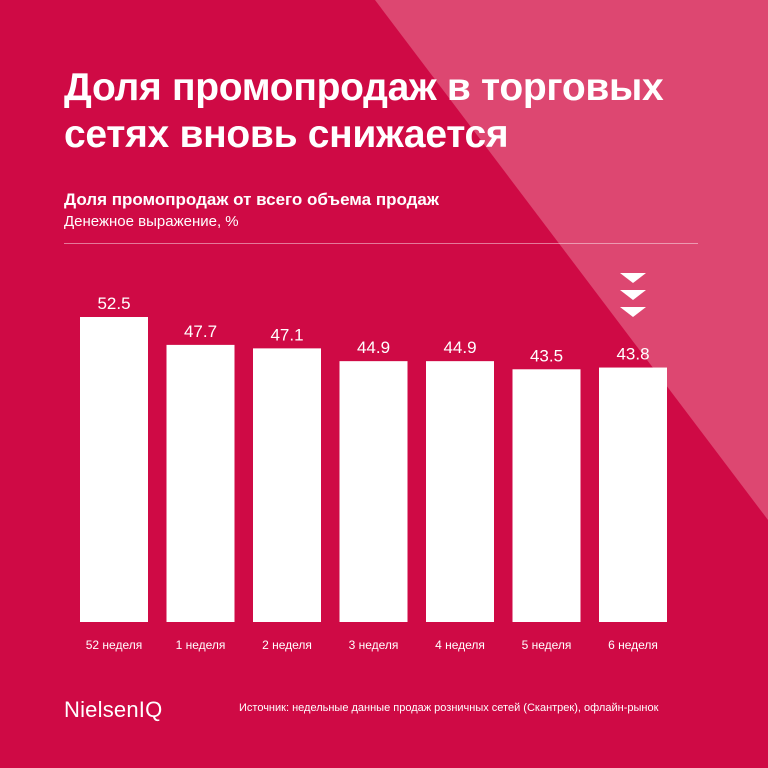 The height and width of the screenshot is (768, 768). What do you see at coordinates (546, 355) in the screenshot?
I see `data-label-6: 43.5` at bounding box center [546, 355].